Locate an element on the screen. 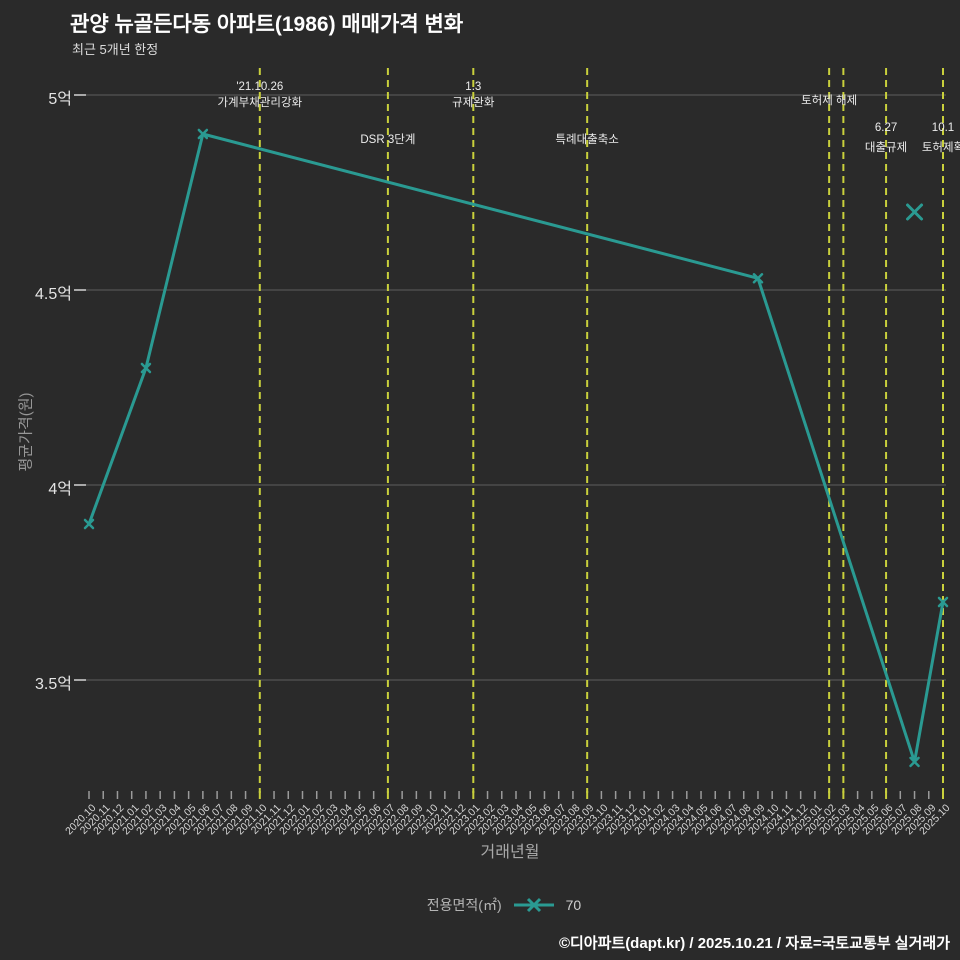 This screenshot has width=960, height=960. chart-title: 관양 뉴골든다동 아파트(1986) 매매가격 변화 is located at coordinates (267, 24).